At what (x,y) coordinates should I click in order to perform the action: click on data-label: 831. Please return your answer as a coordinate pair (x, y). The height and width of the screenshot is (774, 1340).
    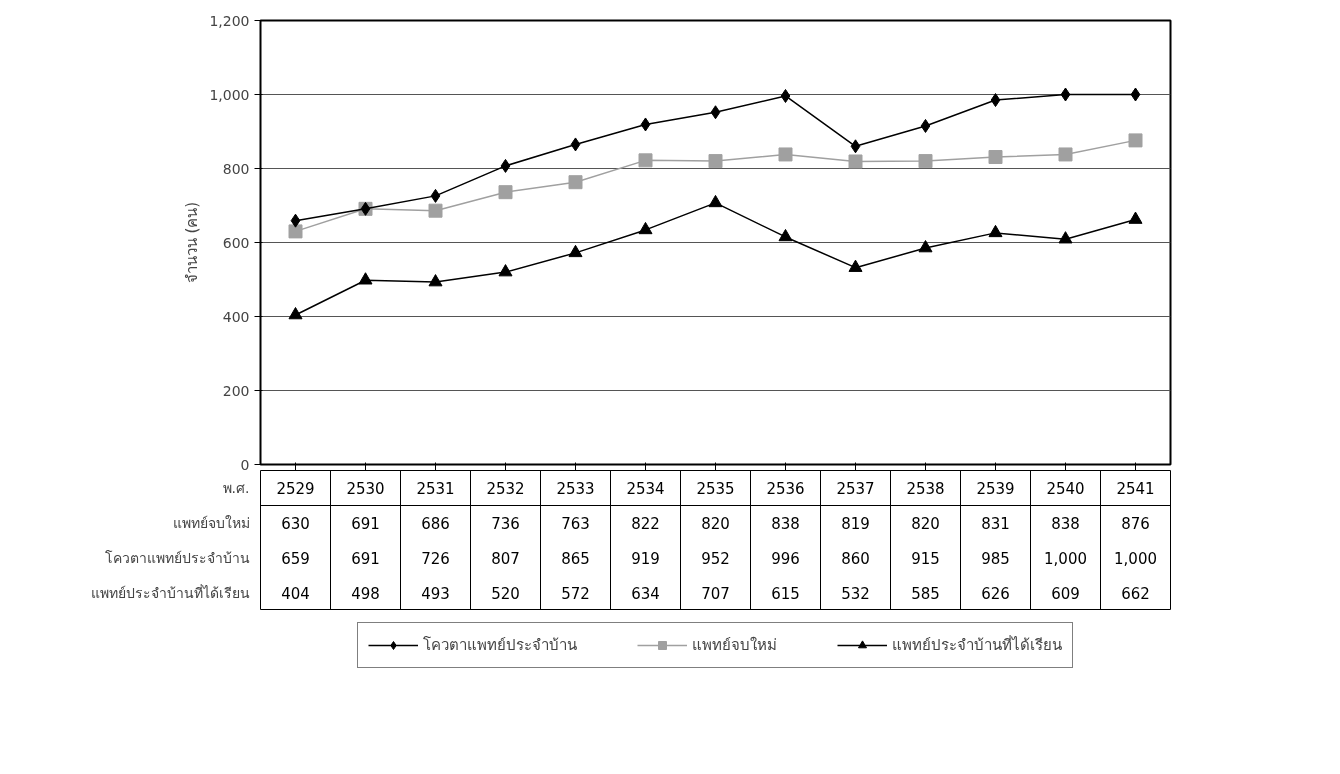
    Looking at the image, I should click on (995, 524).